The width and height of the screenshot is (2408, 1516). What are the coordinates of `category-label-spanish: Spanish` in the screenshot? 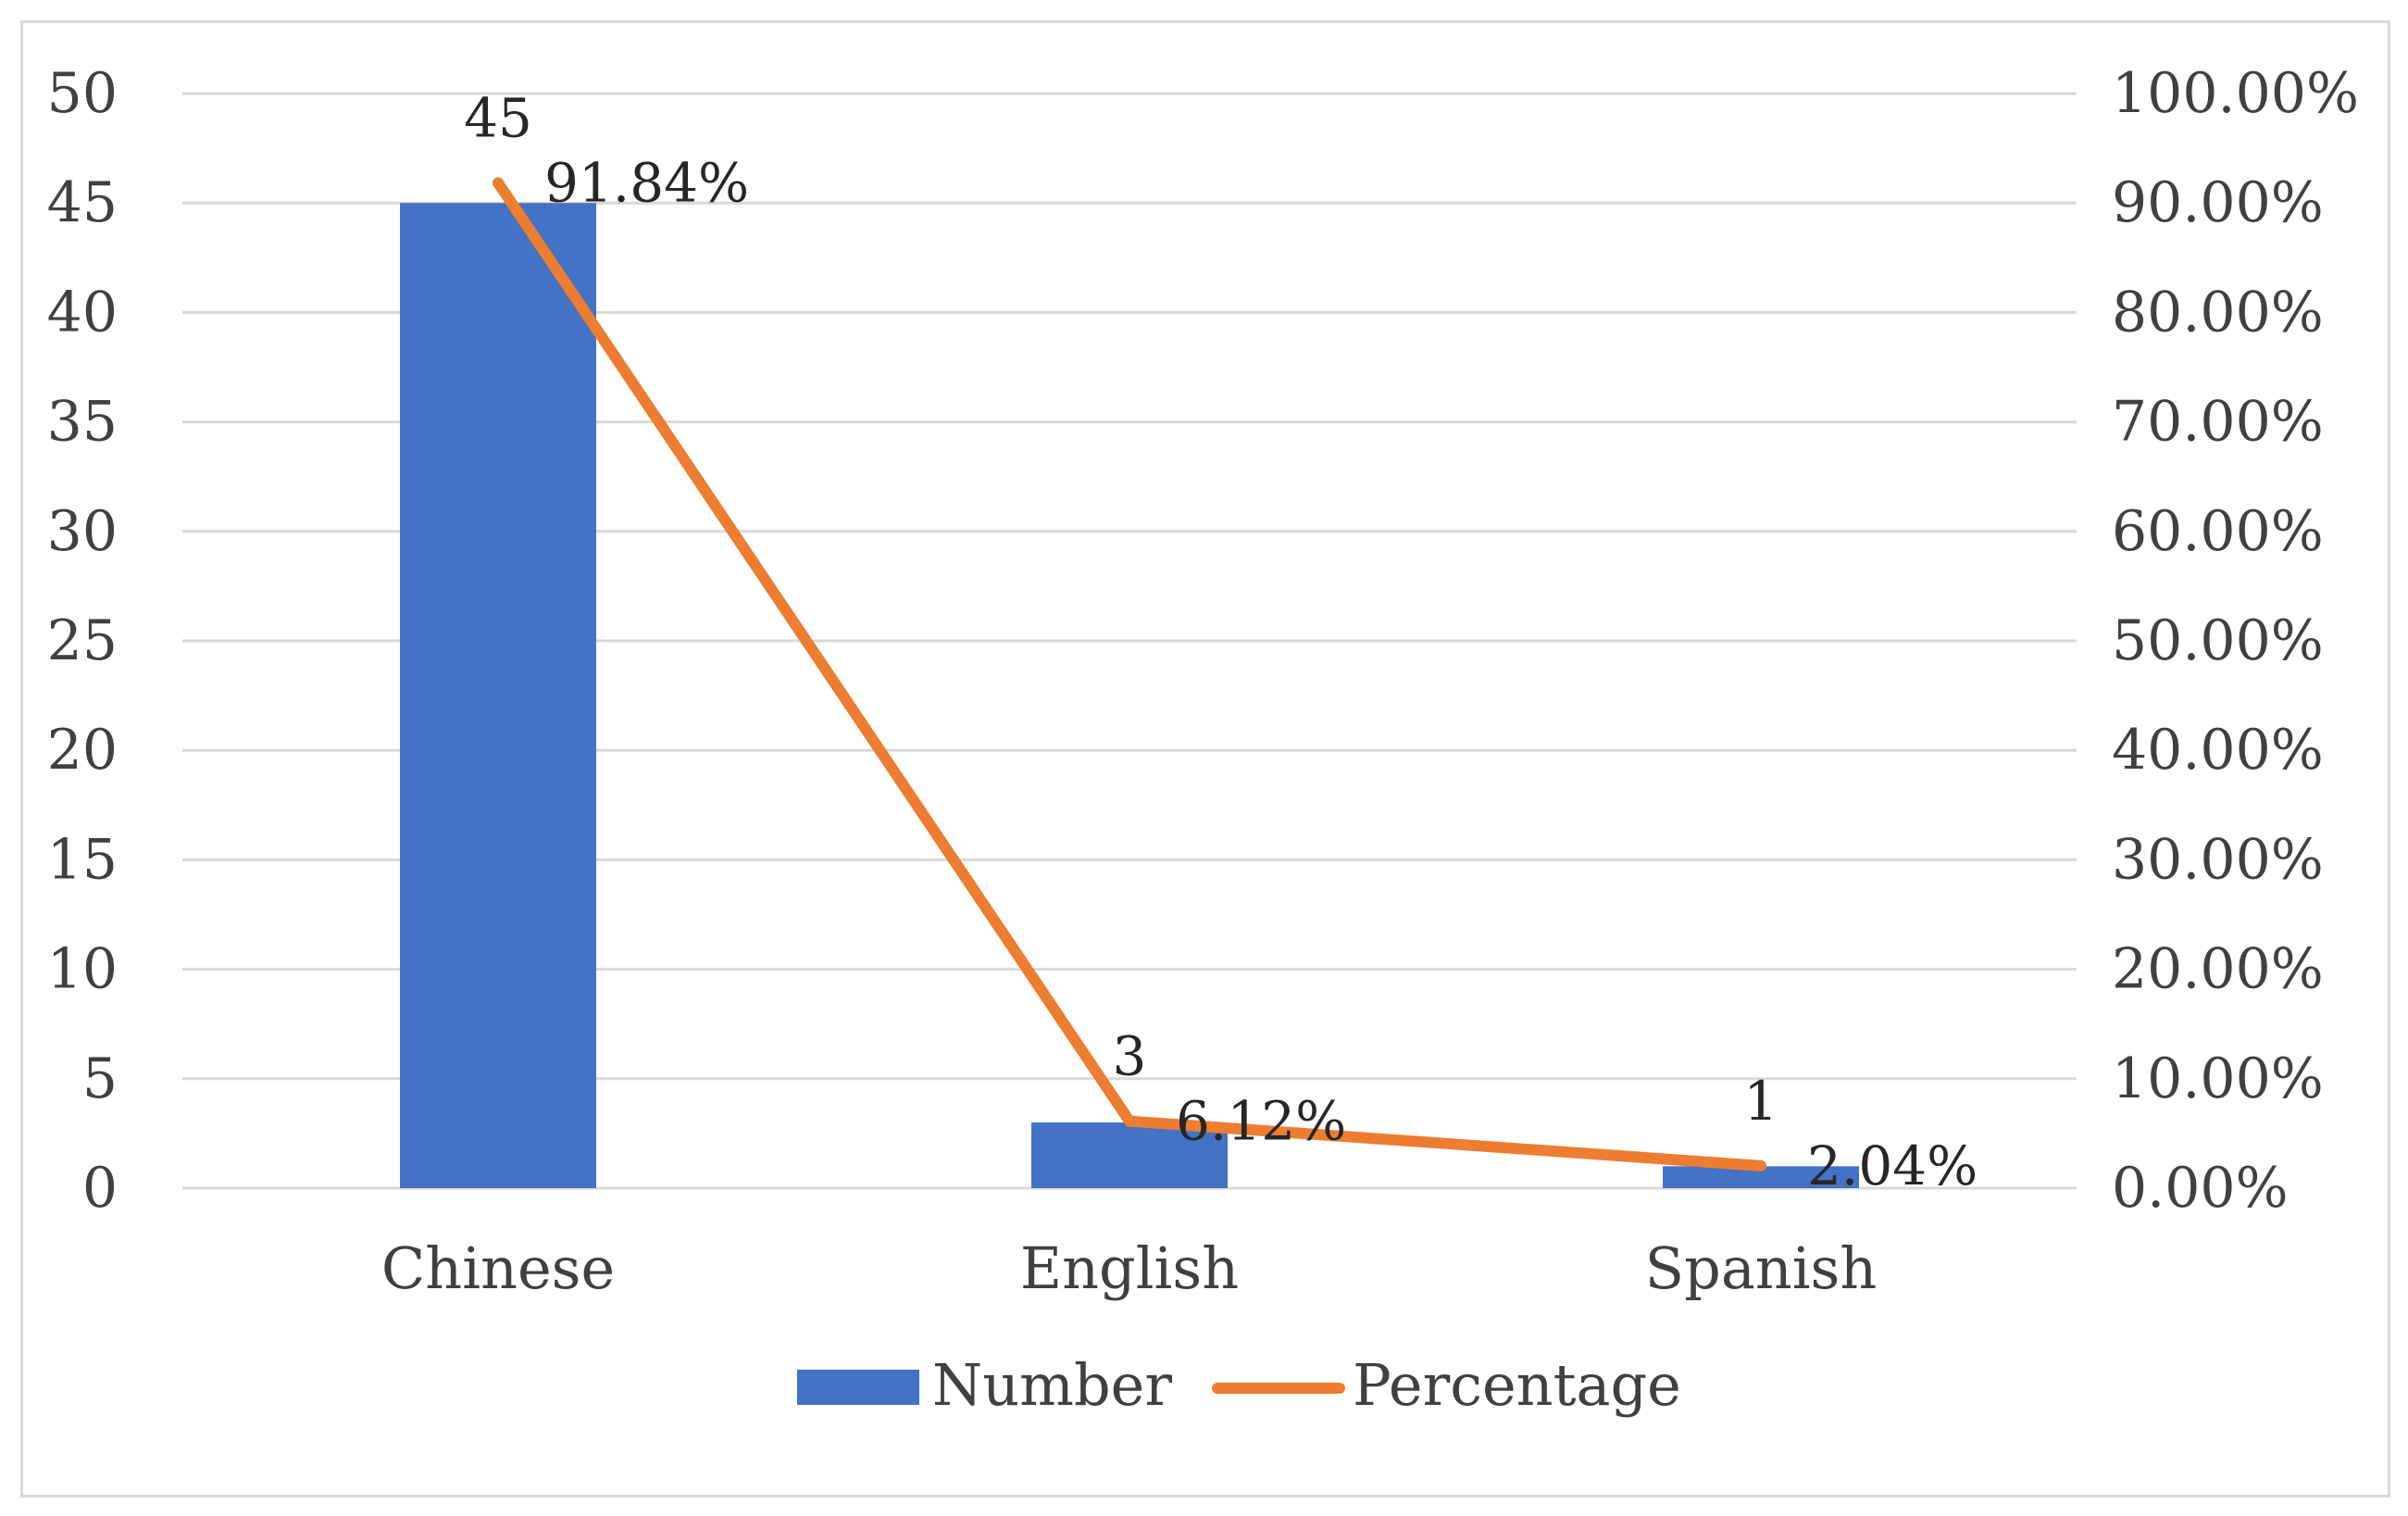 It's located at (1761, 1268).